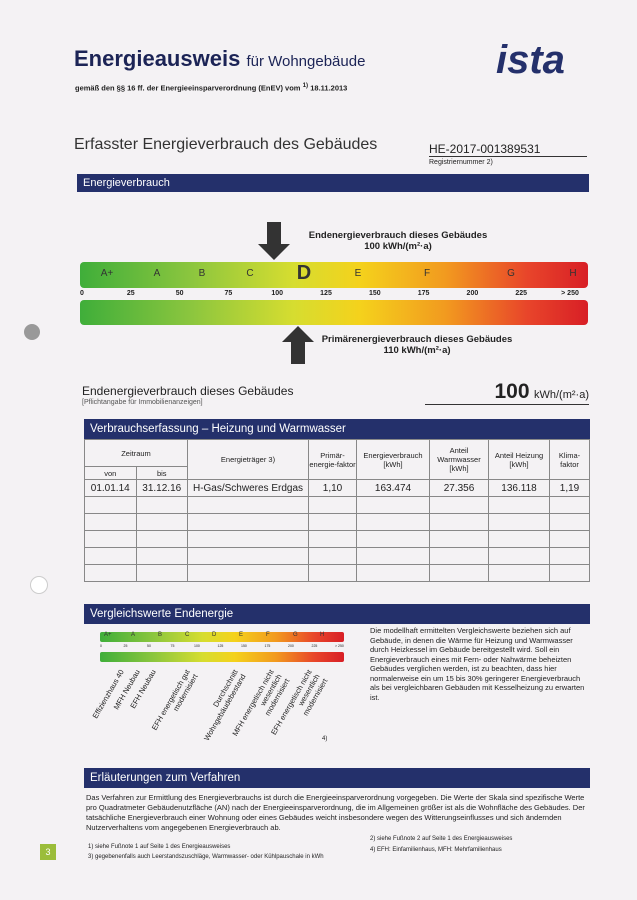  Describe the element at coordinates (561, 395) in the screenshot. I see `summary-unit: kWh/(m²·a)` at that location.